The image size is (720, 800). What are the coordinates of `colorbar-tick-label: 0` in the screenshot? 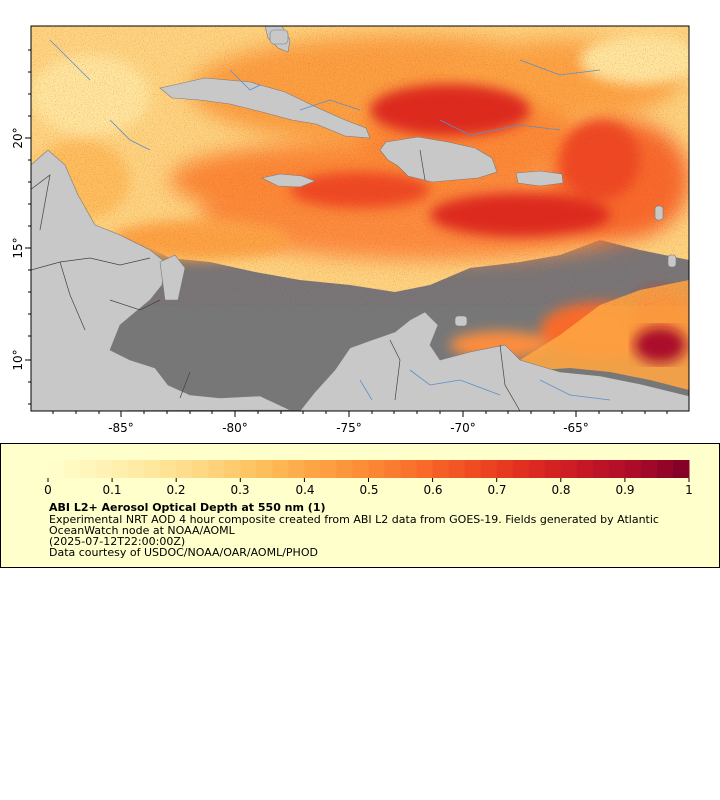 It's located at (48, 490).